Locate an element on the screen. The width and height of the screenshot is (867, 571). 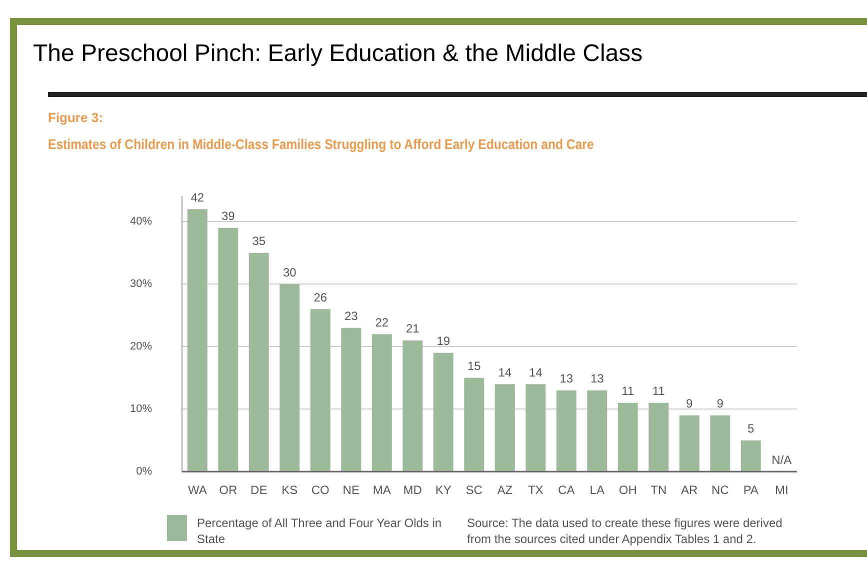
x-tick-label: NC is located at coordinates (720, 490).